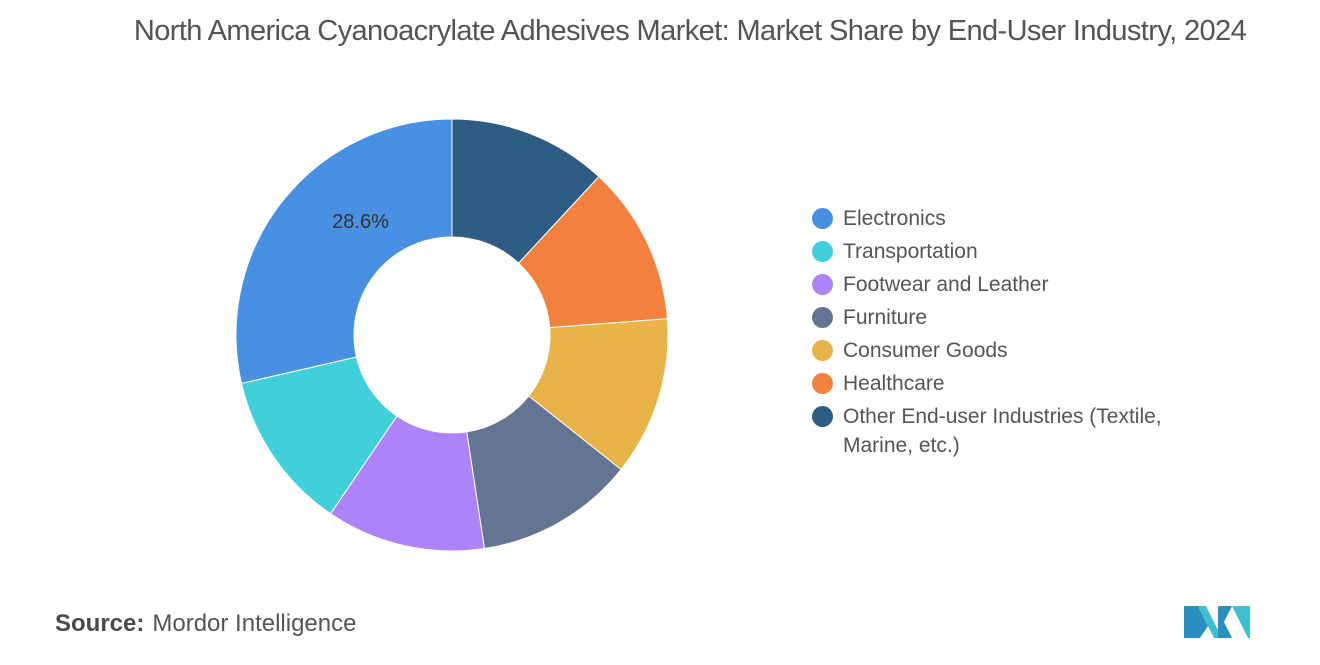 This screenshot has height=665, width=1320. I want to click on legend-label: Electronics, so click(894, 218).